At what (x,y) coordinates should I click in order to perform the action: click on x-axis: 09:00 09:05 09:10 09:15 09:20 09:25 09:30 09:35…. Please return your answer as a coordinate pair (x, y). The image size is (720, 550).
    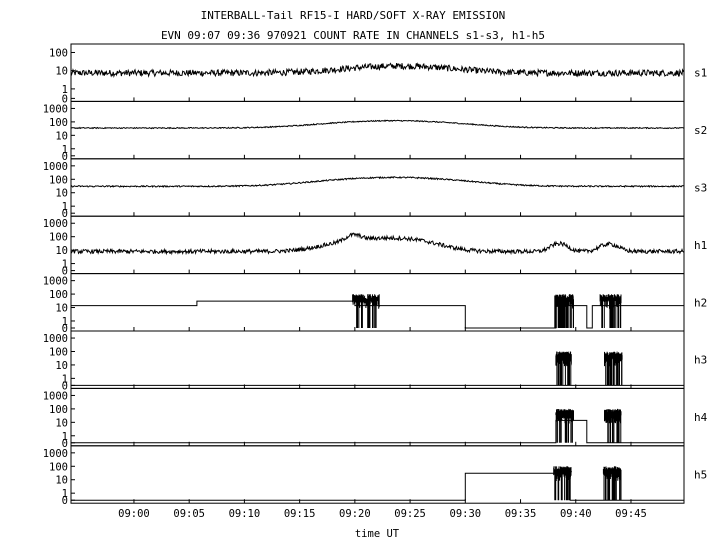
    Looking at the image, I should click on (382, 514).